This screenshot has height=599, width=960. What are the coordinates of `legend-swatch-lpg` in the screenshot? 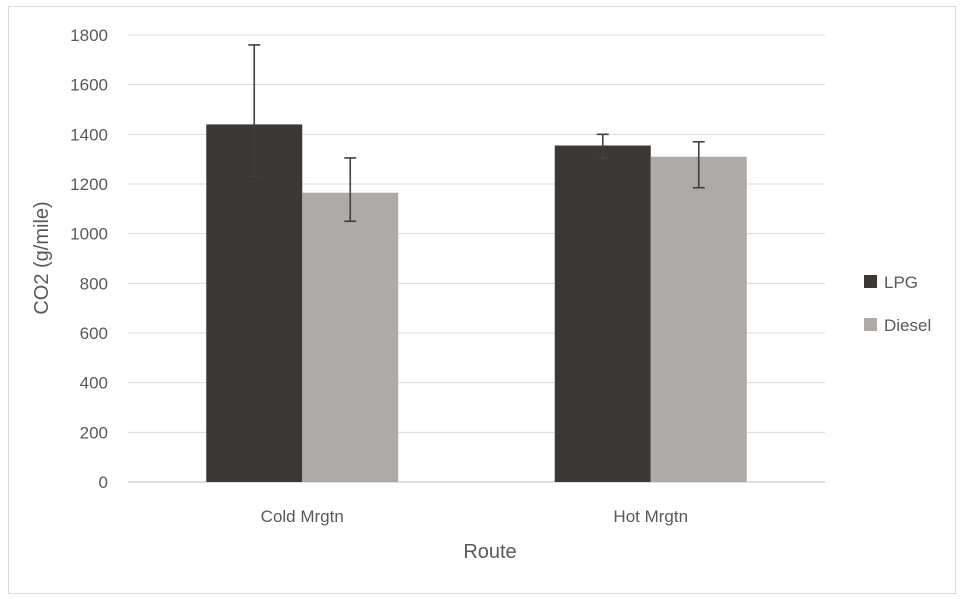 It's located at (870, 281).